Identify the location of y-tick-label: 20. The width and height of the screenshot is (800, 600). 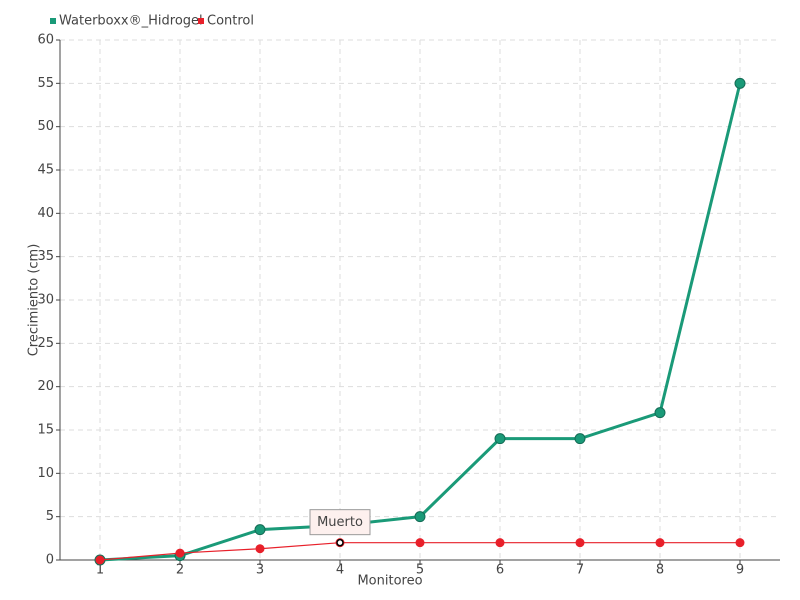
(45, 386).